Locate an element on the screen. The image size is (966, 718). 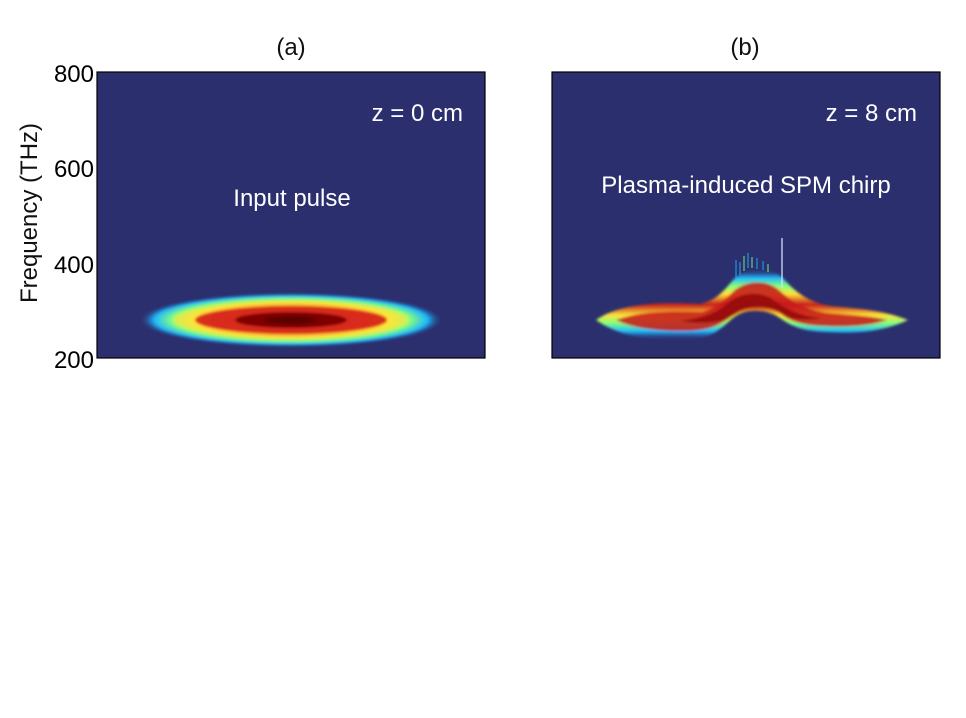
panel-b-z-annotation: z = 8 cm is located at coordinates (871, 113).